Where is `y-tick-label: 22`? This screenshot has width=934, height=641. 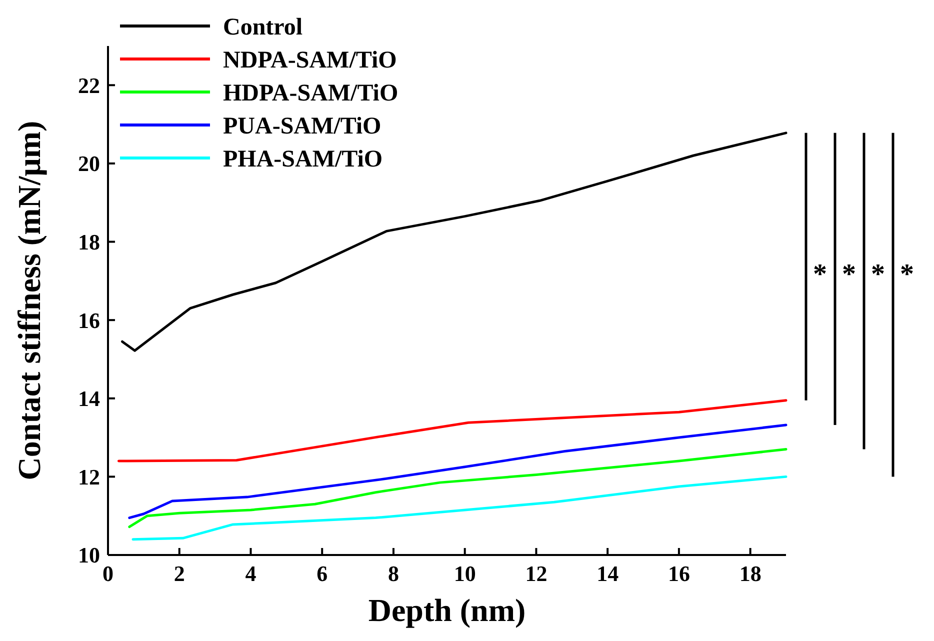
y-tick-label: 22 is located at coordinates (89, 85).